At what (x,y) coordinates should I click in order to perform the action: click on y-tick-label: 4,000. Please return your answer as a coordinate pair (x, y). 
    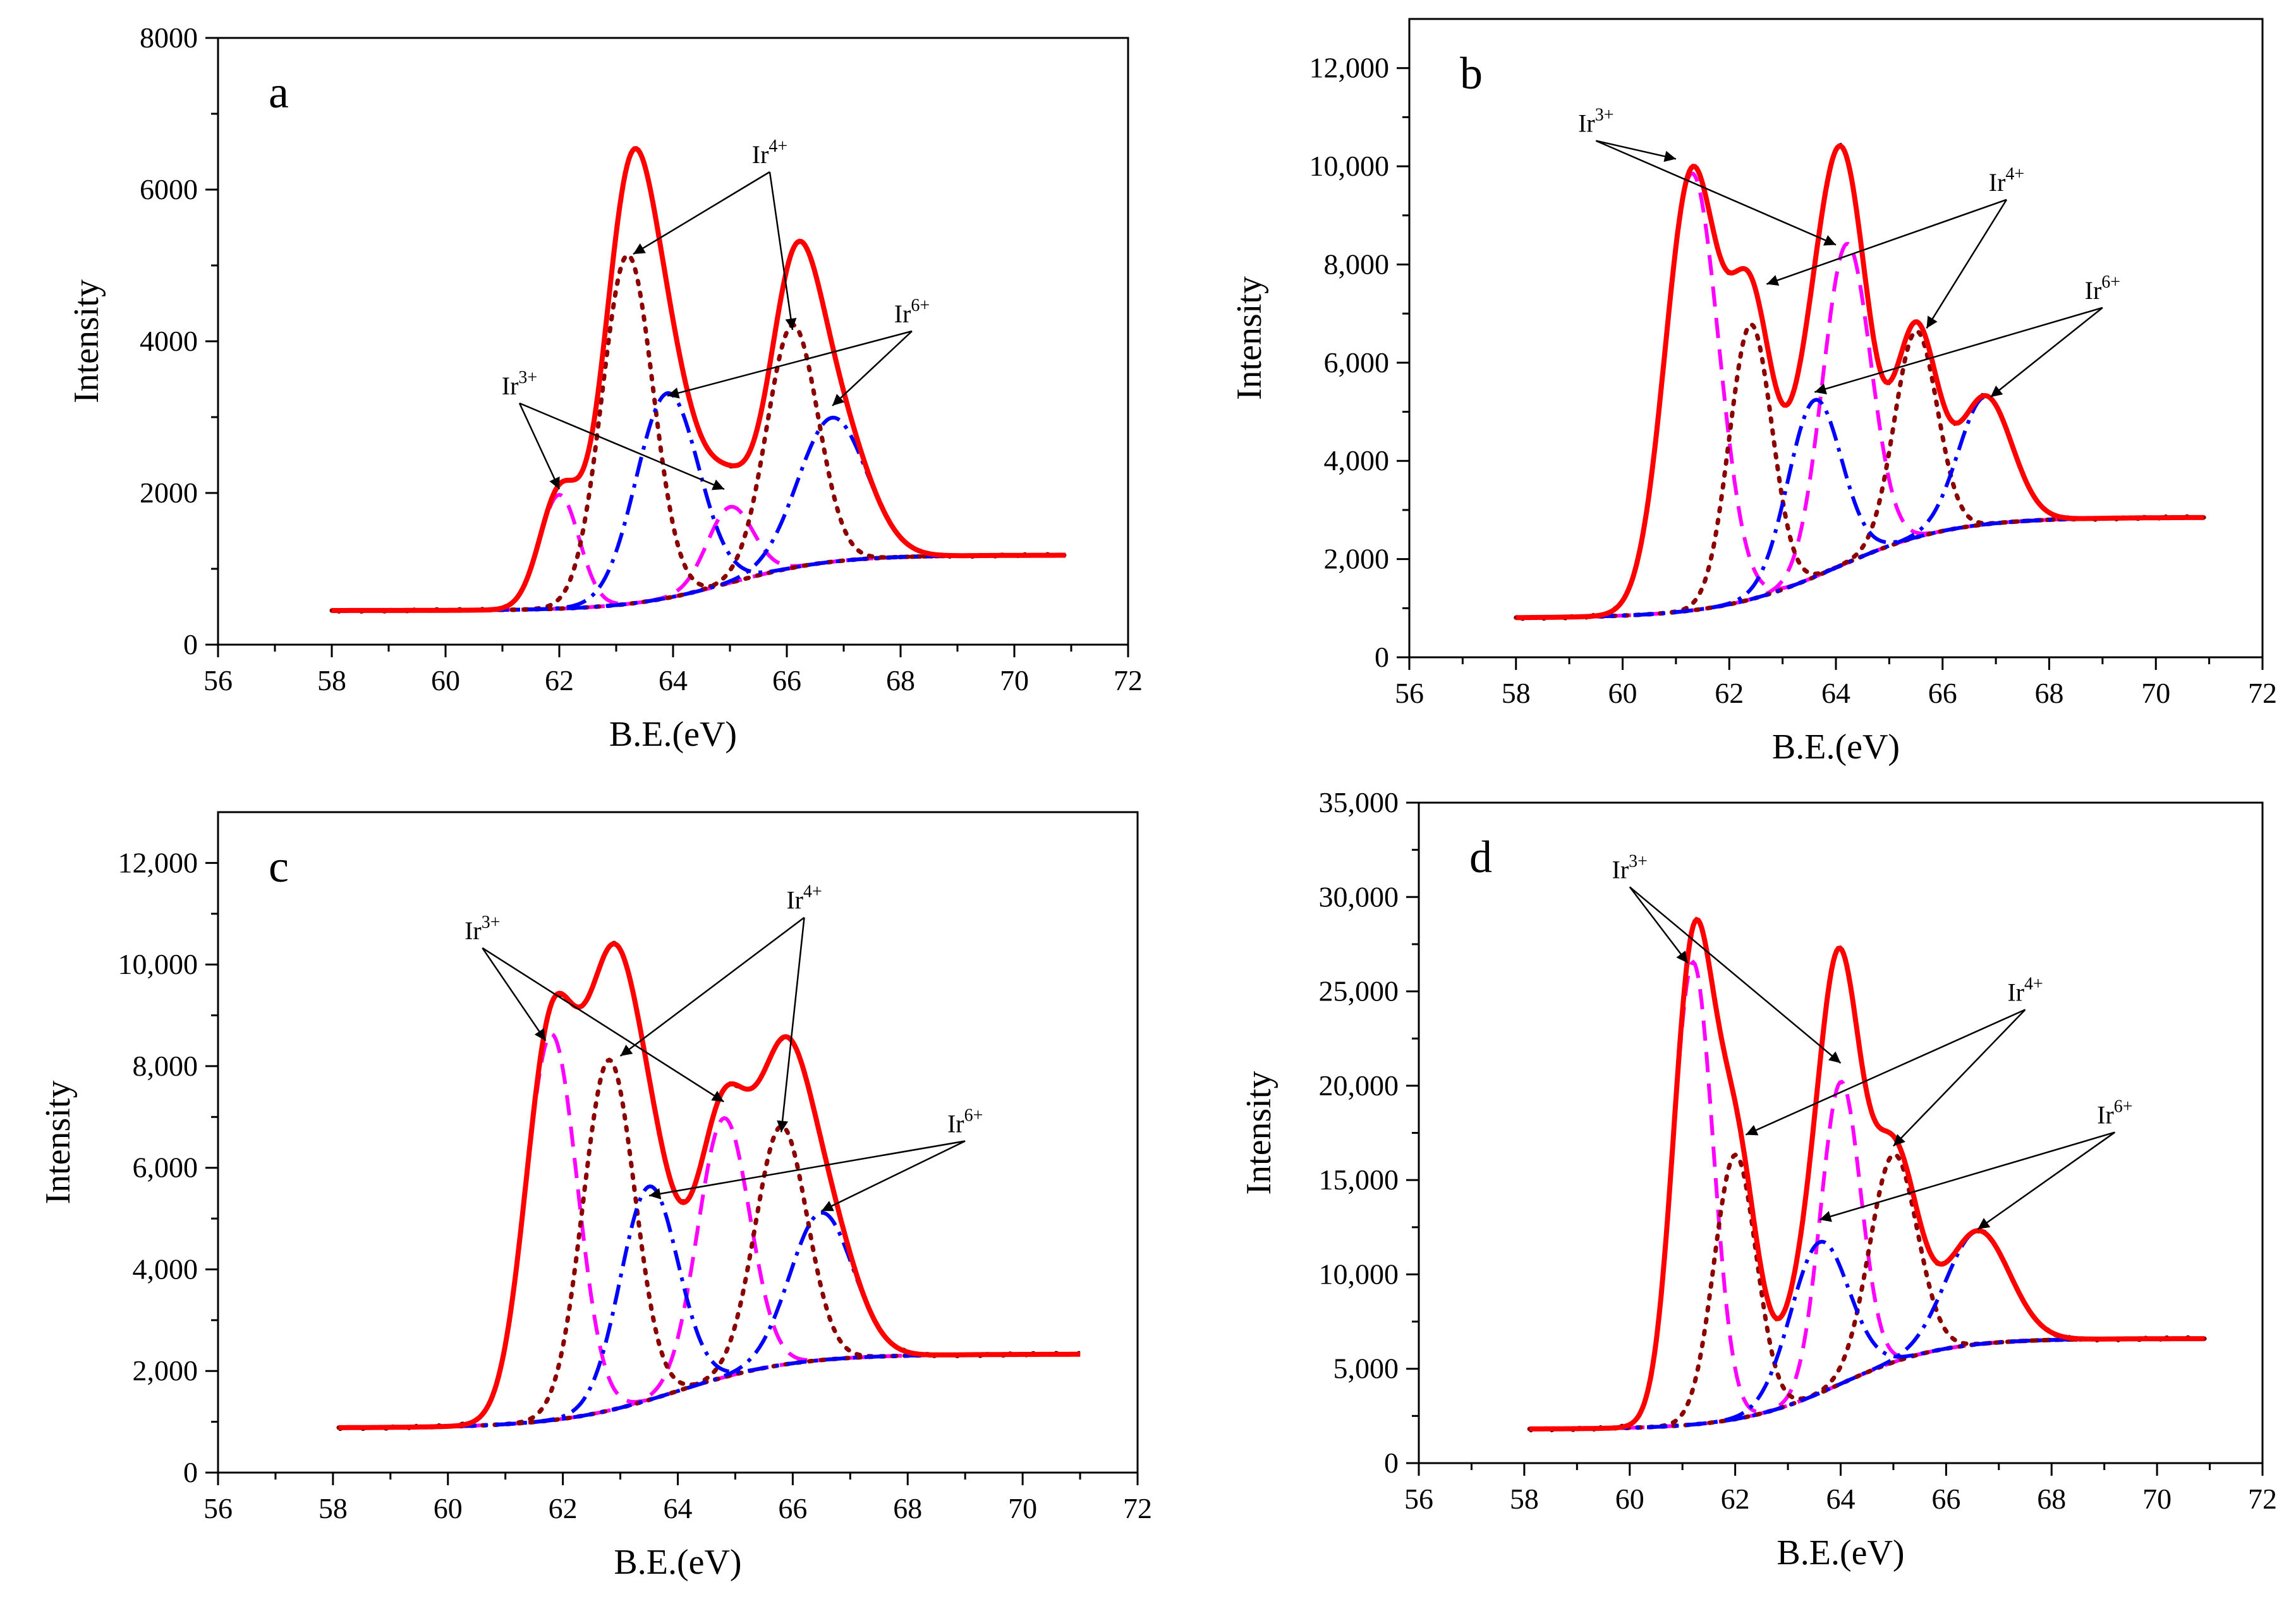
    Looking at the image, I should click on (165, 1269).